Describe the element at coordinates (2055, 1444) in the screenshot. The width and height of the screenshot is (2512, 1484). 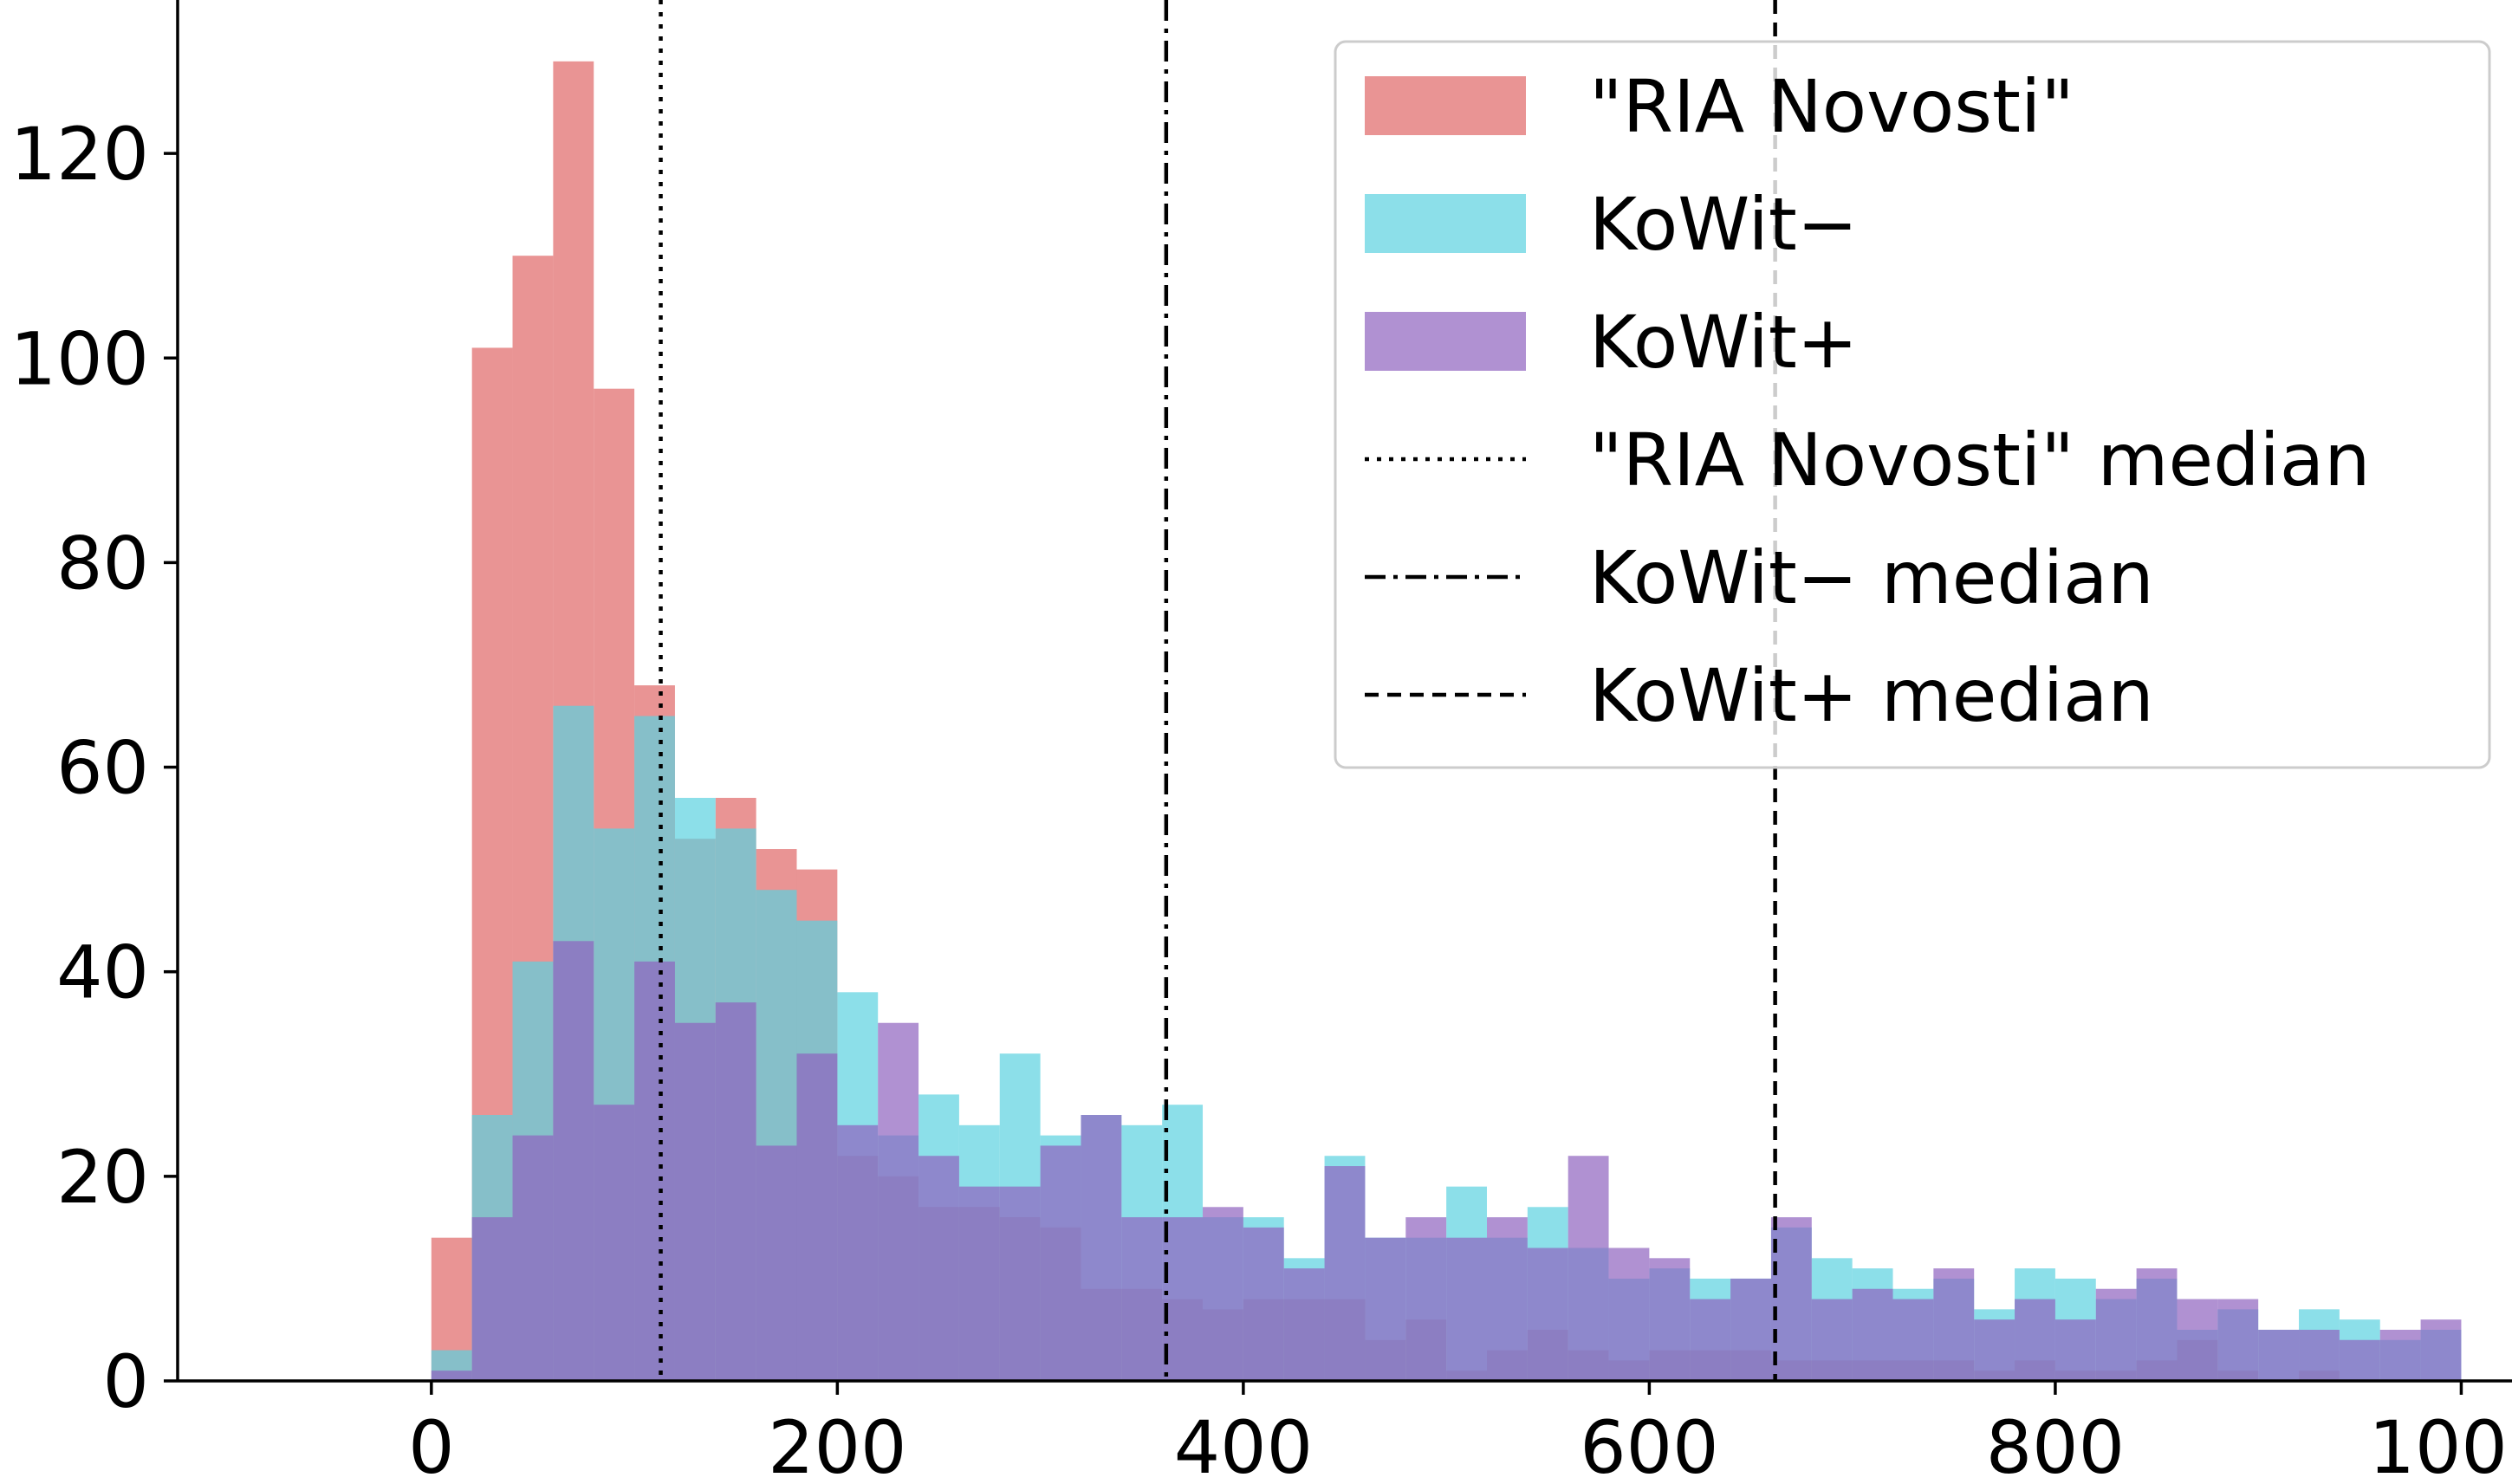
I see `x-tick-label: 800` at that location.